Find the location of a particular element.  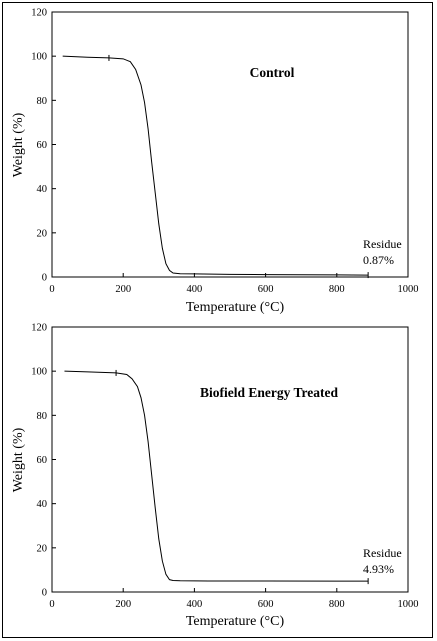

annotation-residue-label-2: Residue is located at coordinates (382, 553).